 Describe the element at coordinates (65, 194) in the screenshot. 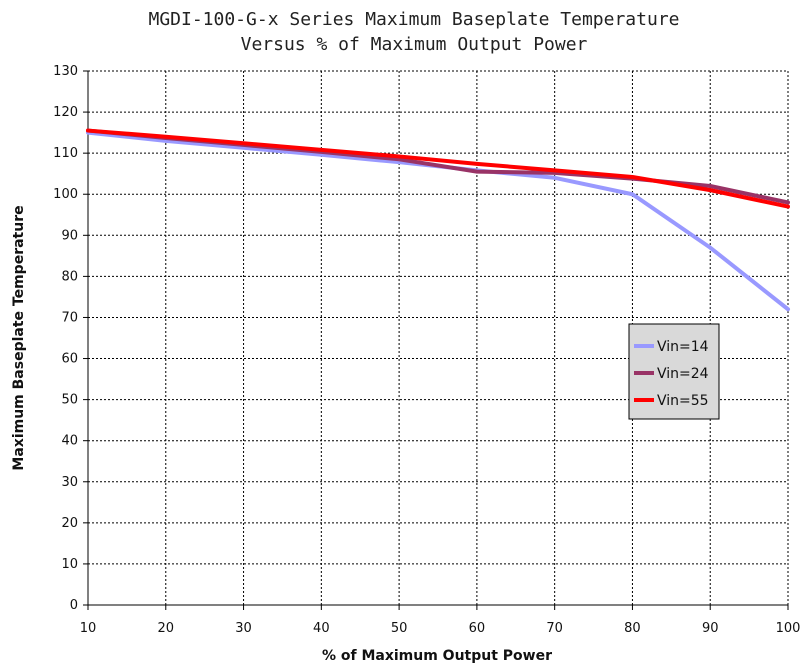

I see `y-tick-label: 100` at that location.